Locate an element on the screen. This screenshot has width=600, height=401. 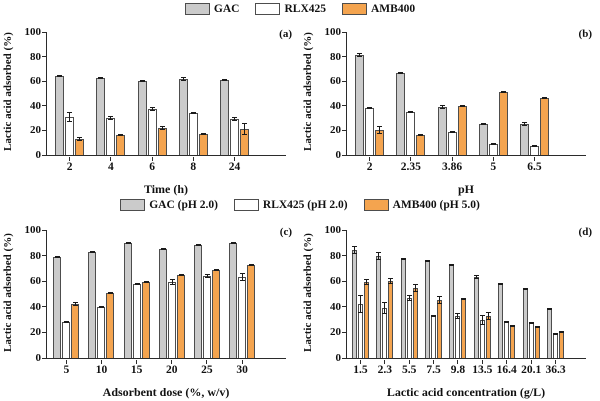
x-tick-label: 4 is located at coordinates (110, 167).